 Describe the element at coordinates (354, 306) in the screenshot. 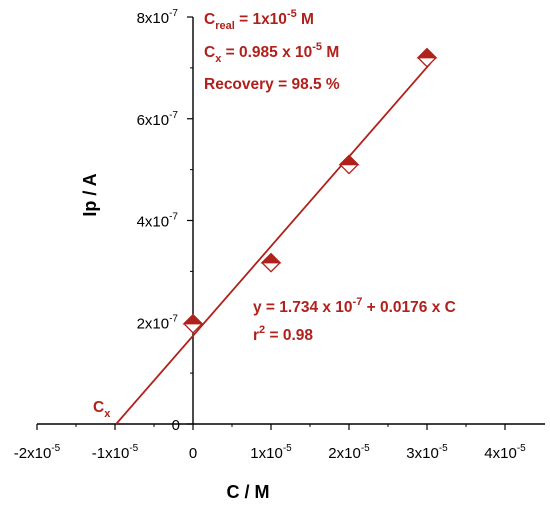

I see `fit-equation: y = 1.734 x 10-7 + 0.0176 x C` at that location.